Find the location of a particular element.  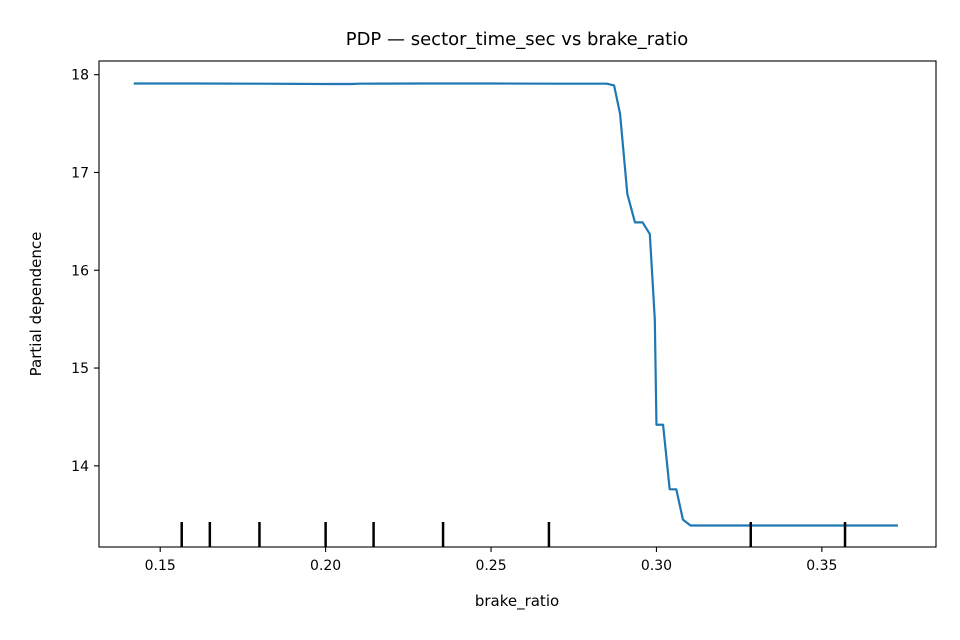

x-tick-label-4: 0.35 is located at coordinates (821, 566).